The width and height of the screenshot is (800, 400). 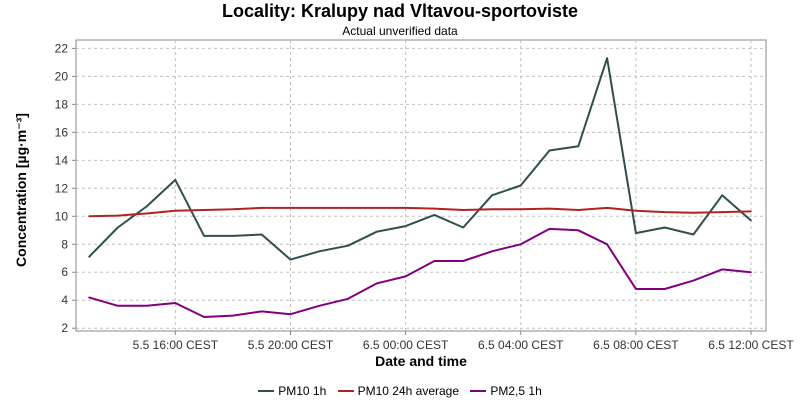 I want to click on legend-label-pm10-24h: PM10 24h average, so click(x=408, y=391).